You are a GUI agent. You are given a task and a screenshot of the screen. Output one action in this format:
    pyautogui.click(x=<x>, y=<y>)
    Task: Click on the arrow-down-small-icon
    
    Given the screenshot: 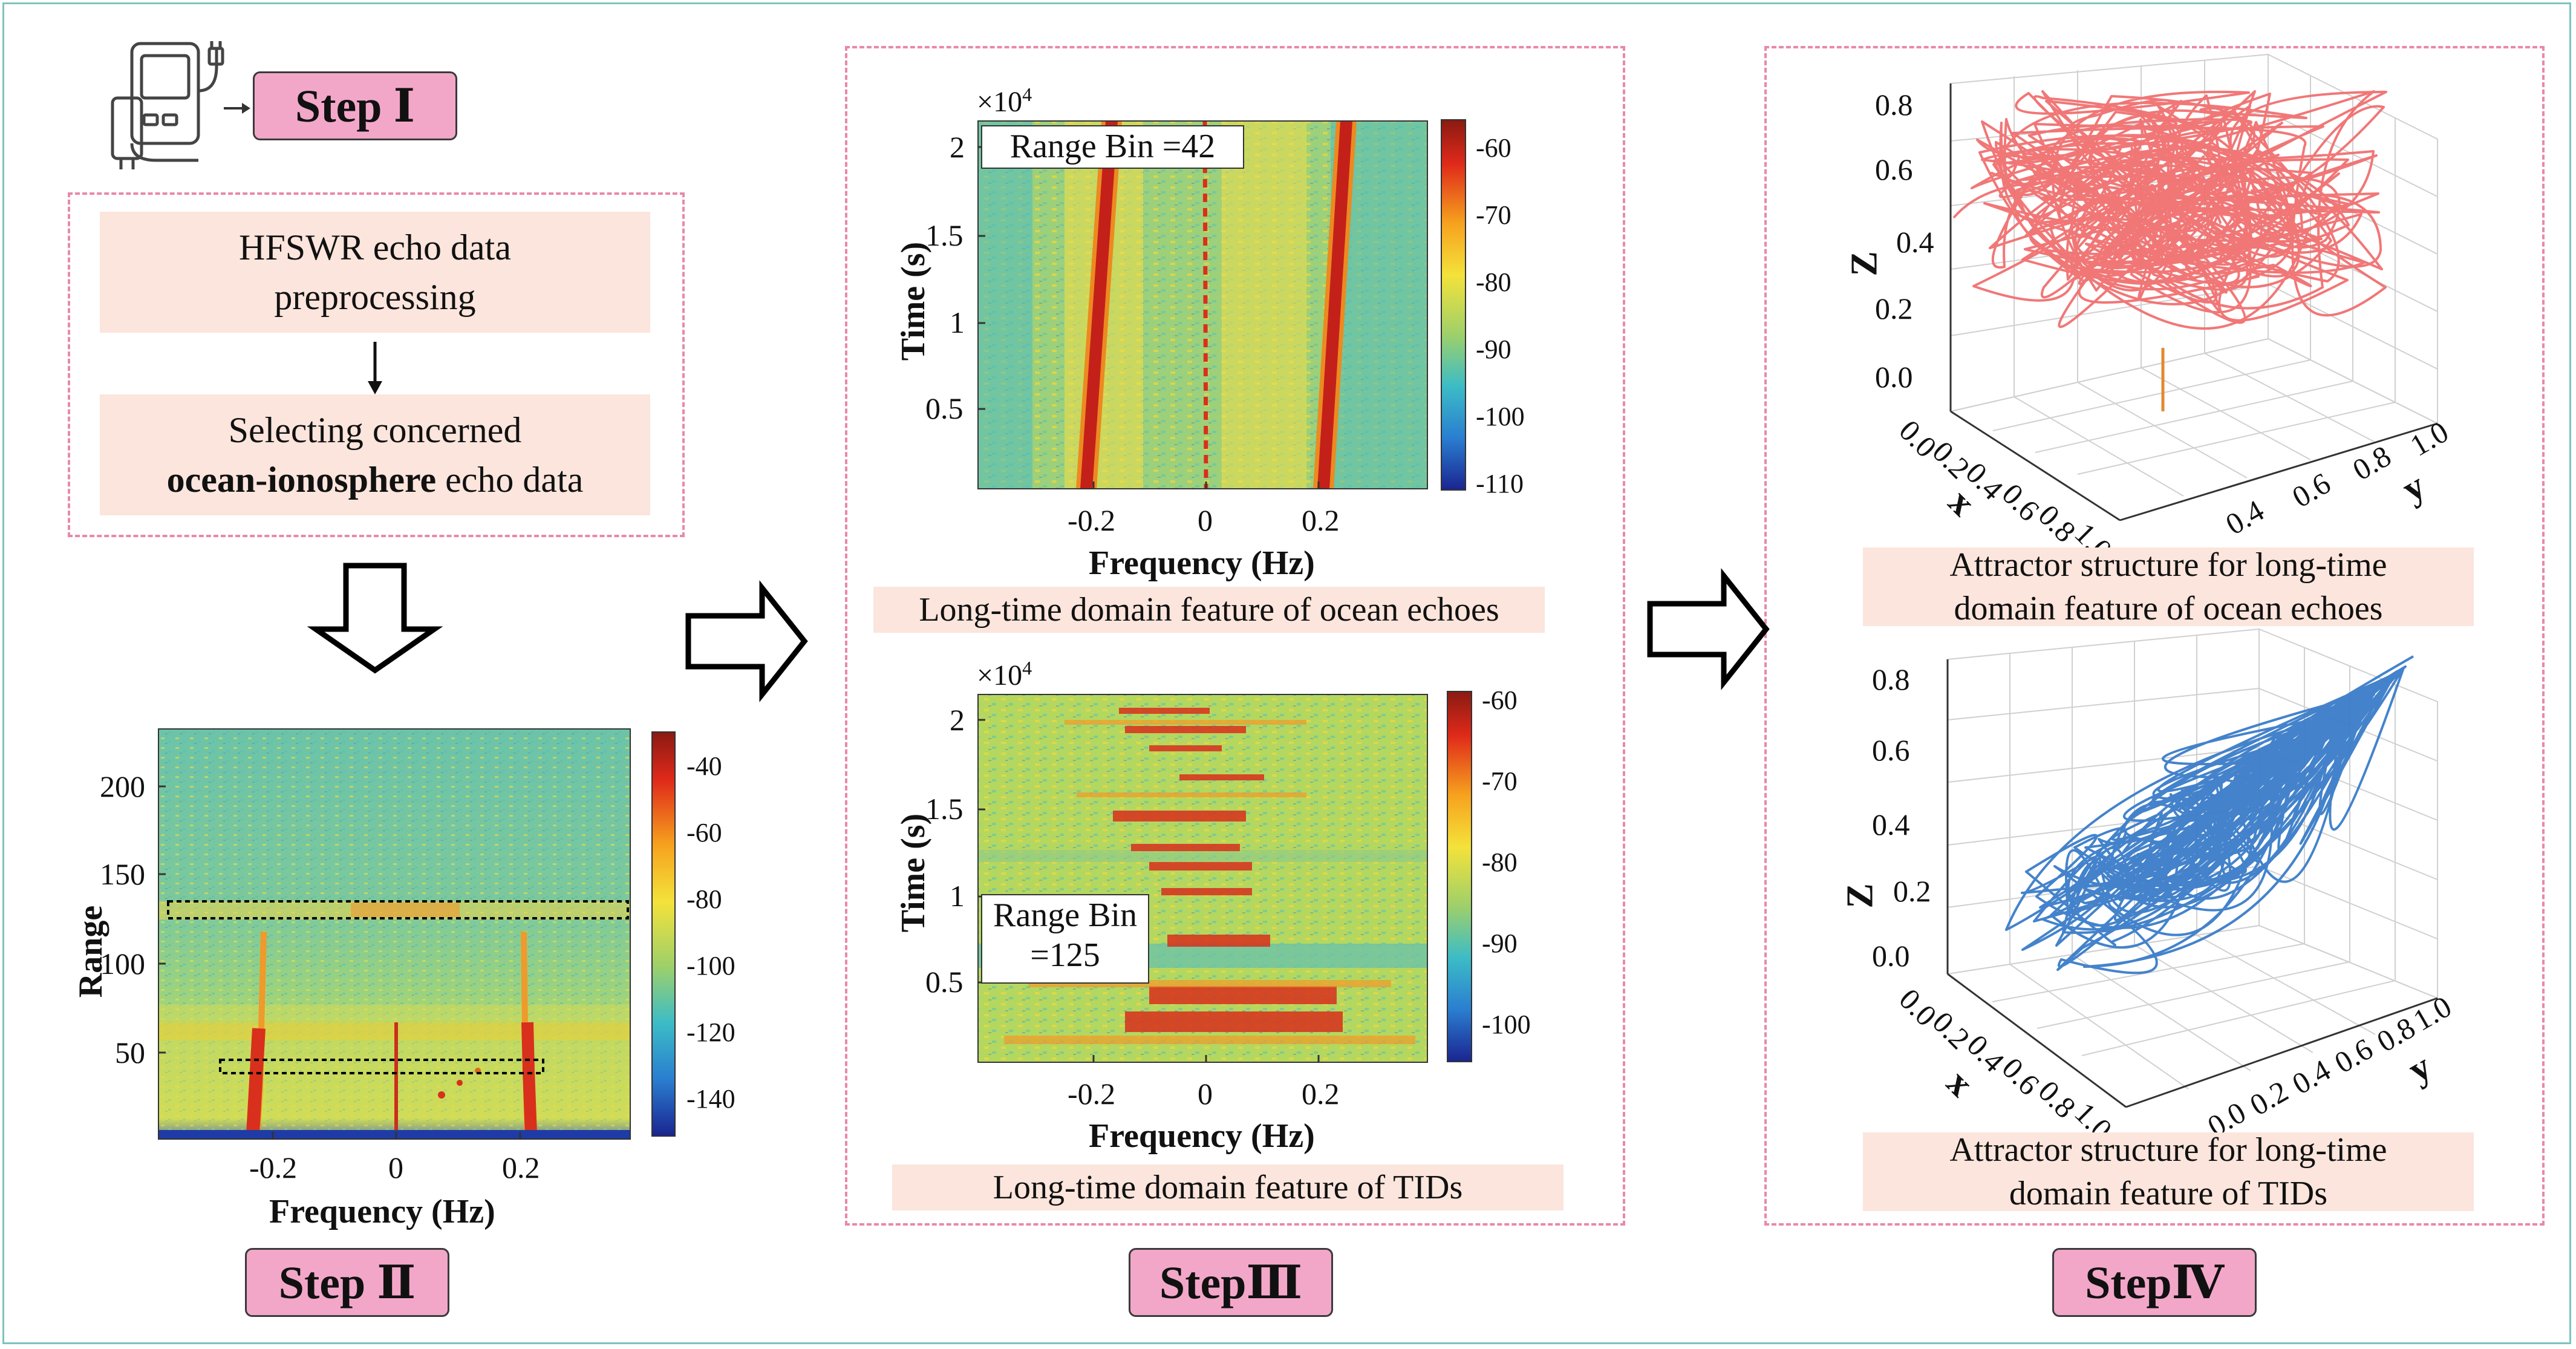 What is the action you would take?
    pyautogui.click(x=375, y=368)
    